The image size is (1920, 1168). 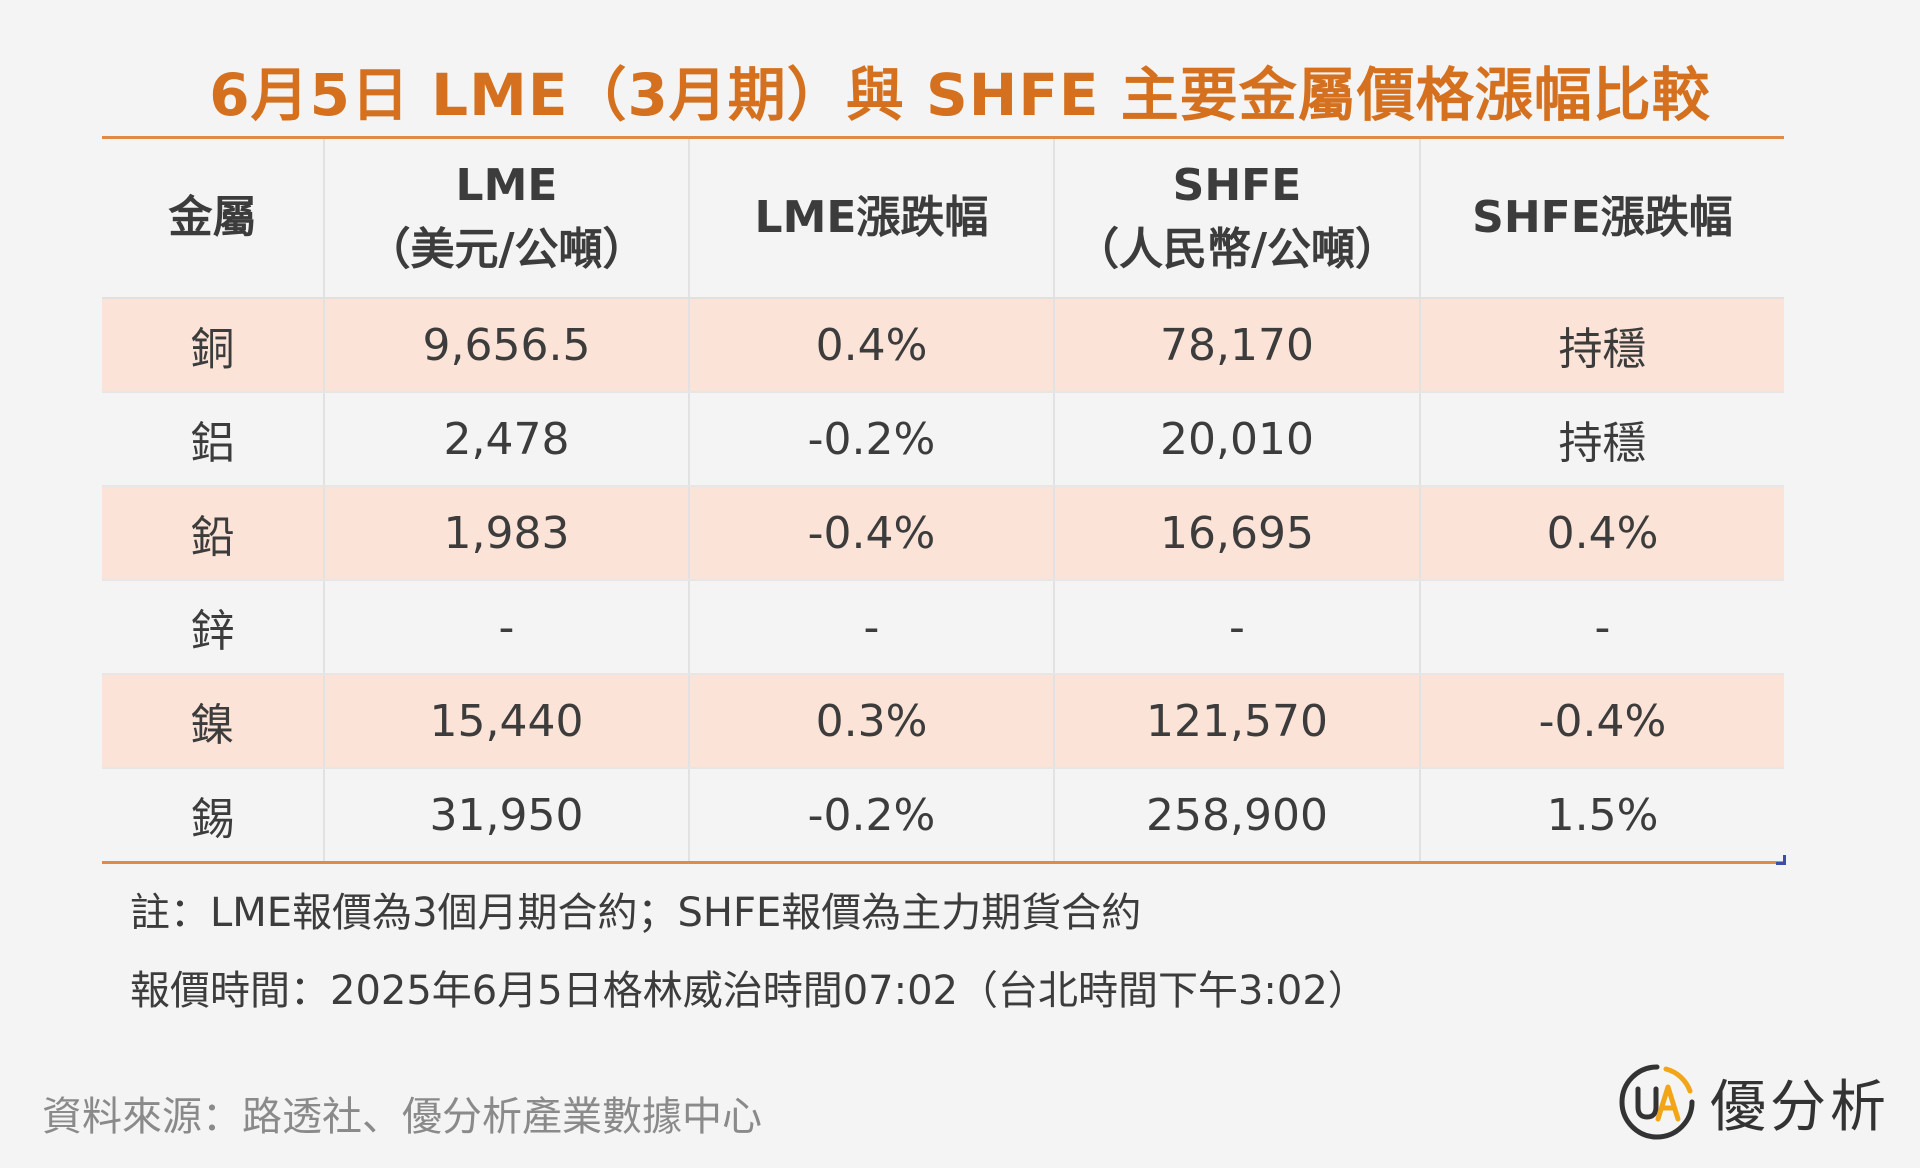 I want to click on lme-price-cell: 31,950, so click(x=505, y=815).